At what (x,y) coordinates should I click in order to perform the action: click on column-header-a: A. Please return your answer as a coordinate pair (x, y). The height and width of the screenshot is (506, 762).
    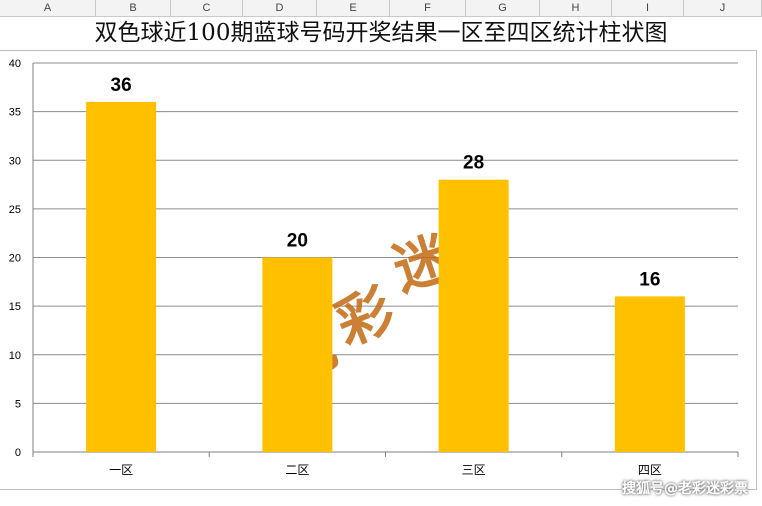
    Looking at the image, I should click on (48, 8).